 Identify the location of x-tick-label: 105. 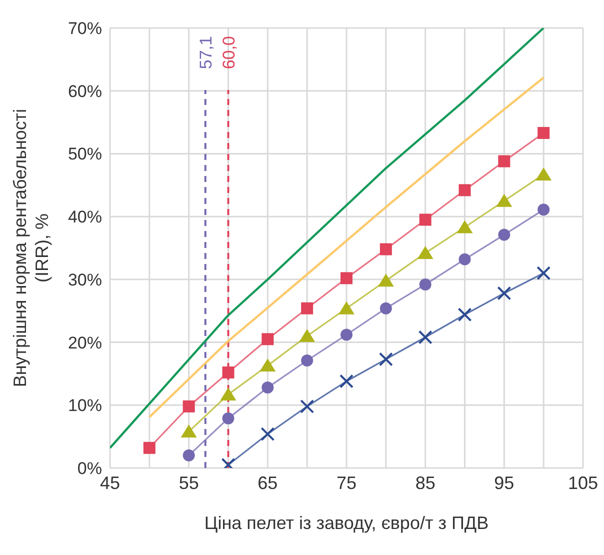
(583, 482).